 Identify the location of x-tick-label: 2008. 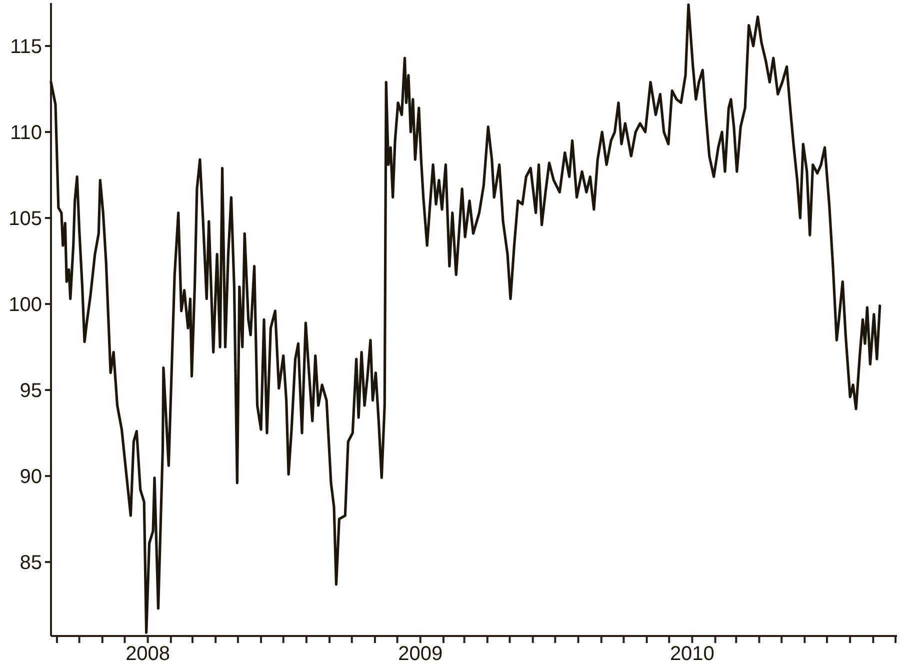
(148, 654).